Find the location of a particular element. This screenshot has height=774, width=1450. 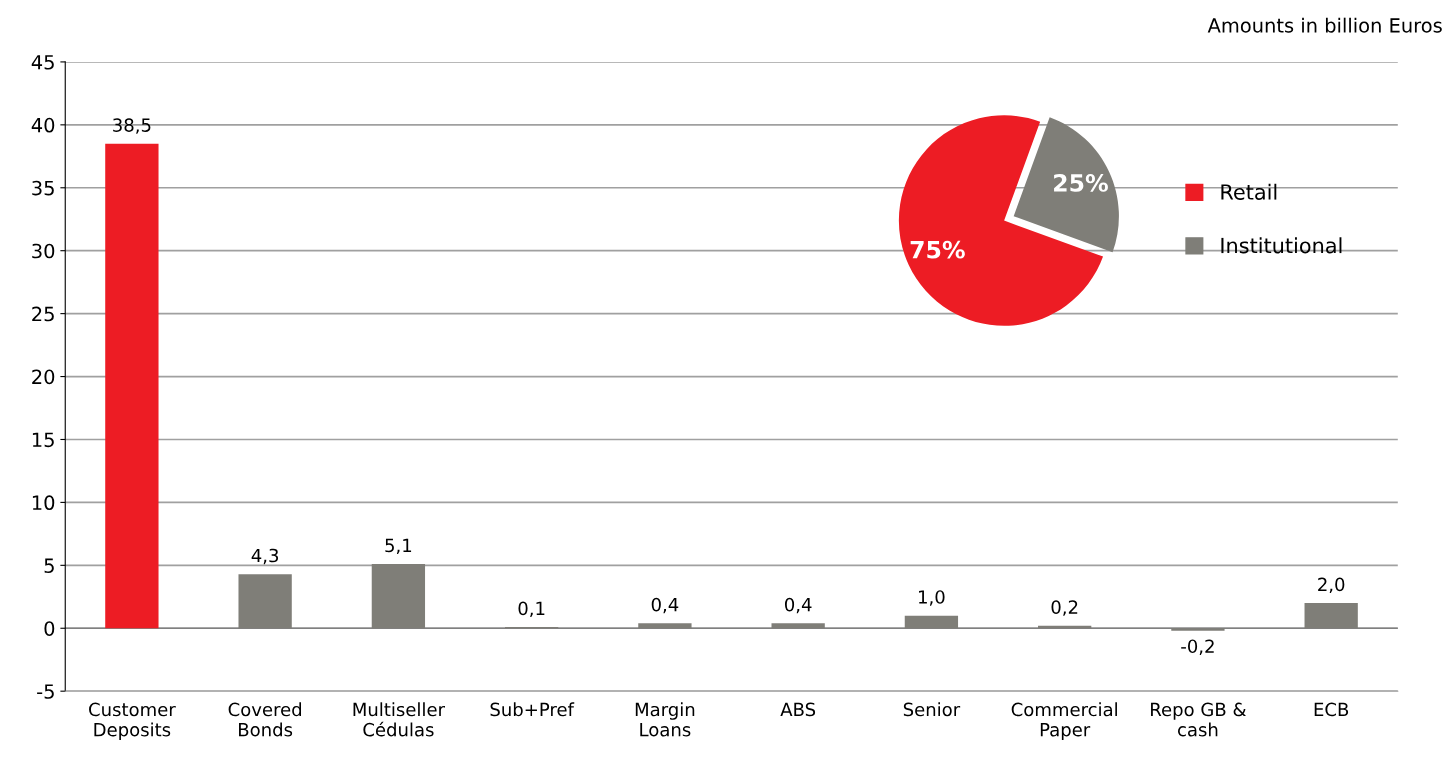

y-tick-label: 15 is located at coordinates (43, 440).